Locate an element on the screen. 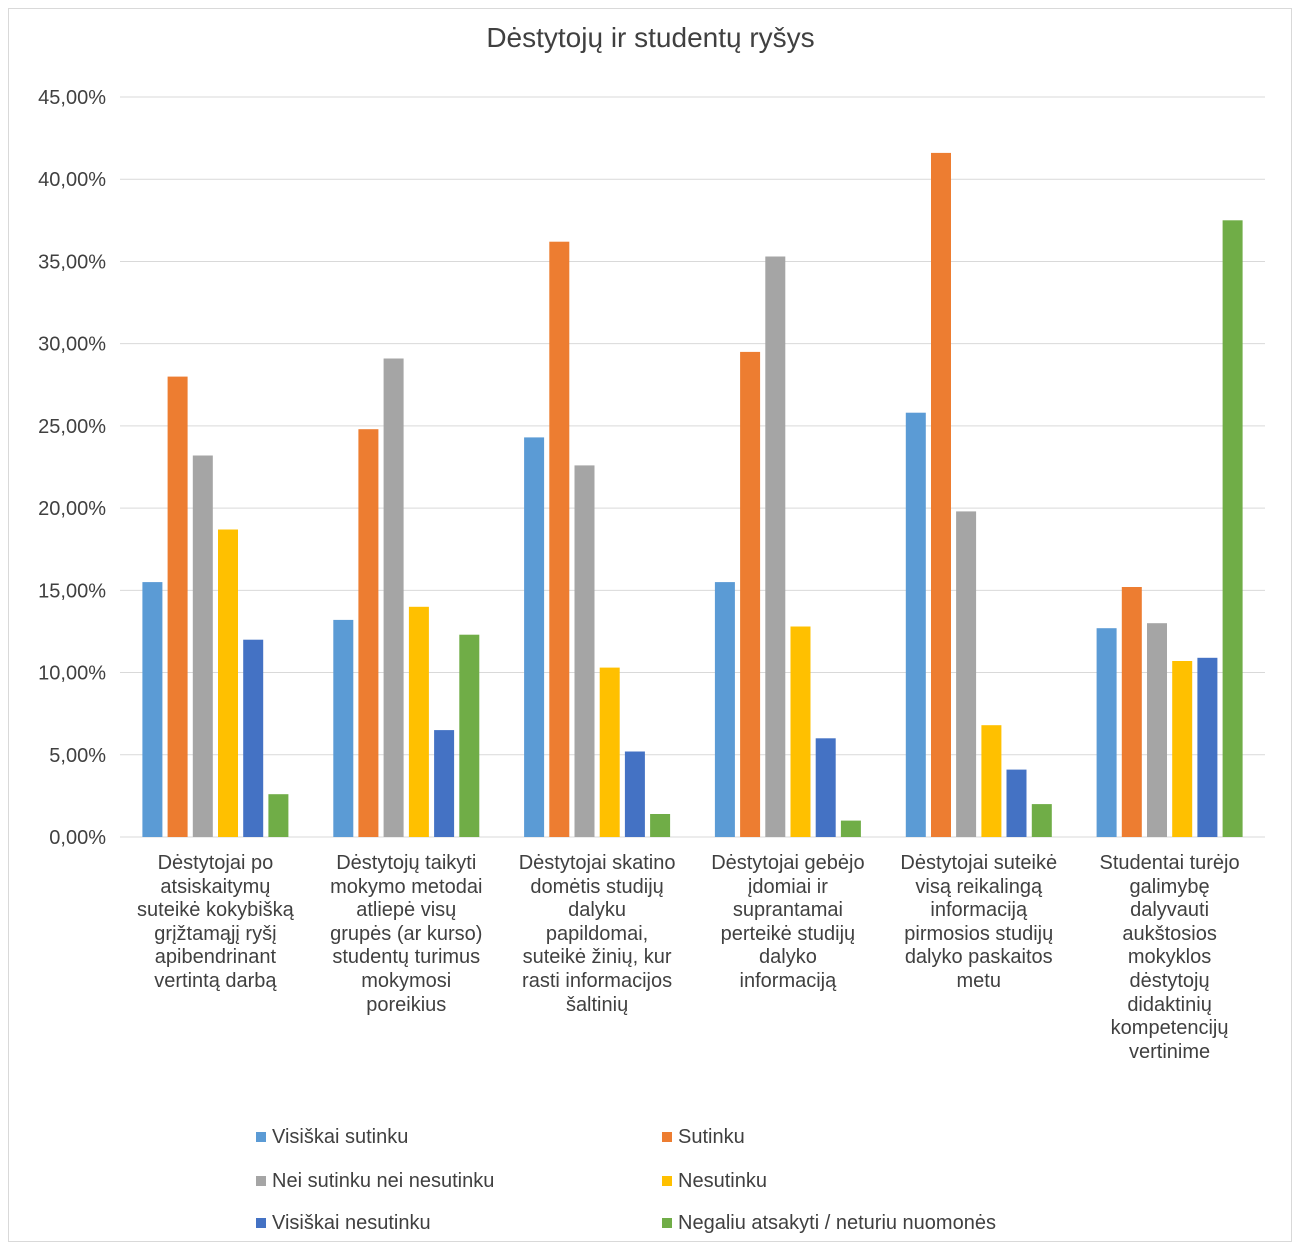 This screenshot has height=1250, width=1301. legend-item: Visiškai sutinku is located at coordinates (332, 1137).